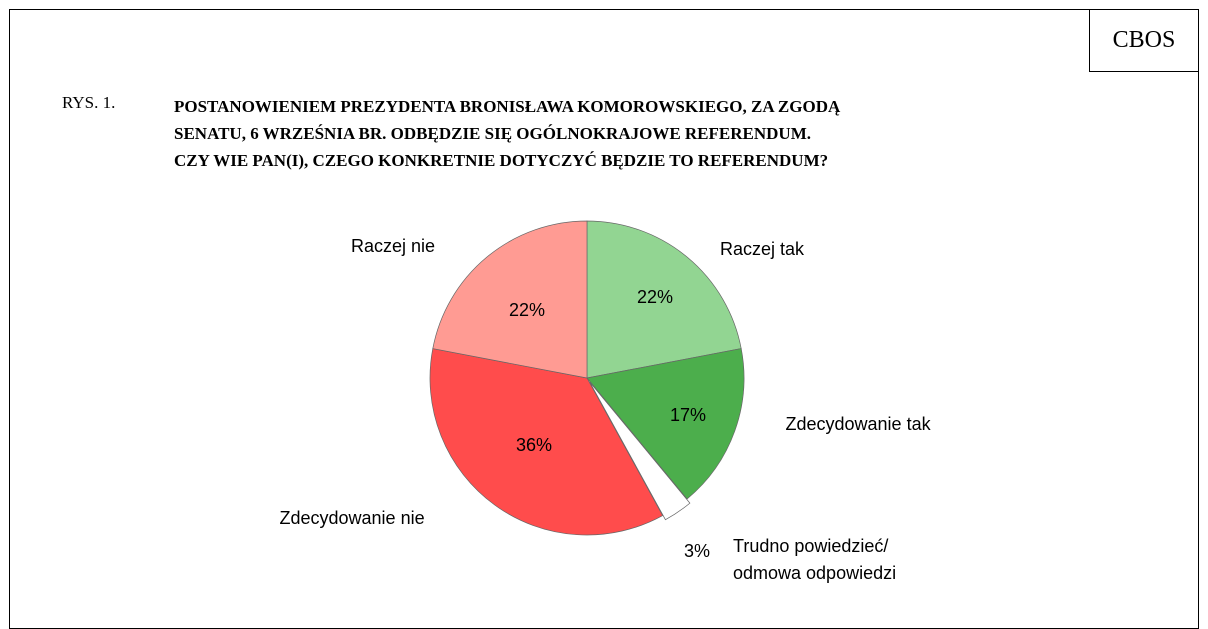 The height and width of the screenshot is (629, 1208). I want to click on category-label: Zdecydowanie tak, so click(858, 423).